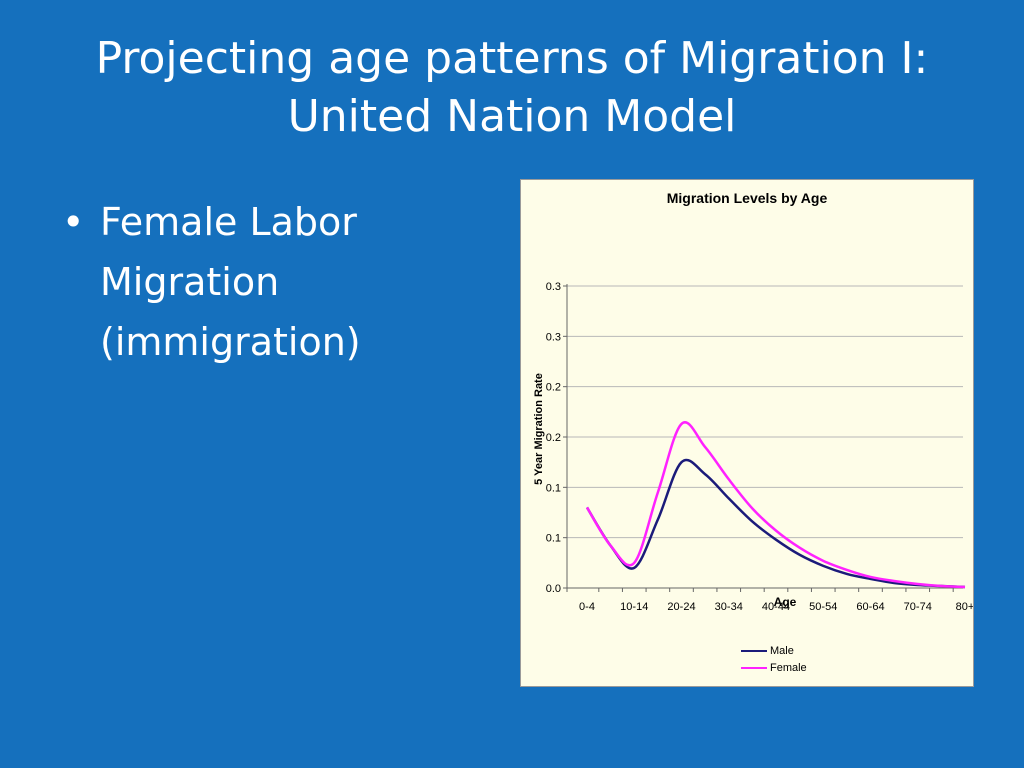 Image resolution: width=1024 pixels, height=768 pixels. Describe the element at coordinates (918, 607) in the screenshot. I see `x-tick-label: 70-74` at that location.